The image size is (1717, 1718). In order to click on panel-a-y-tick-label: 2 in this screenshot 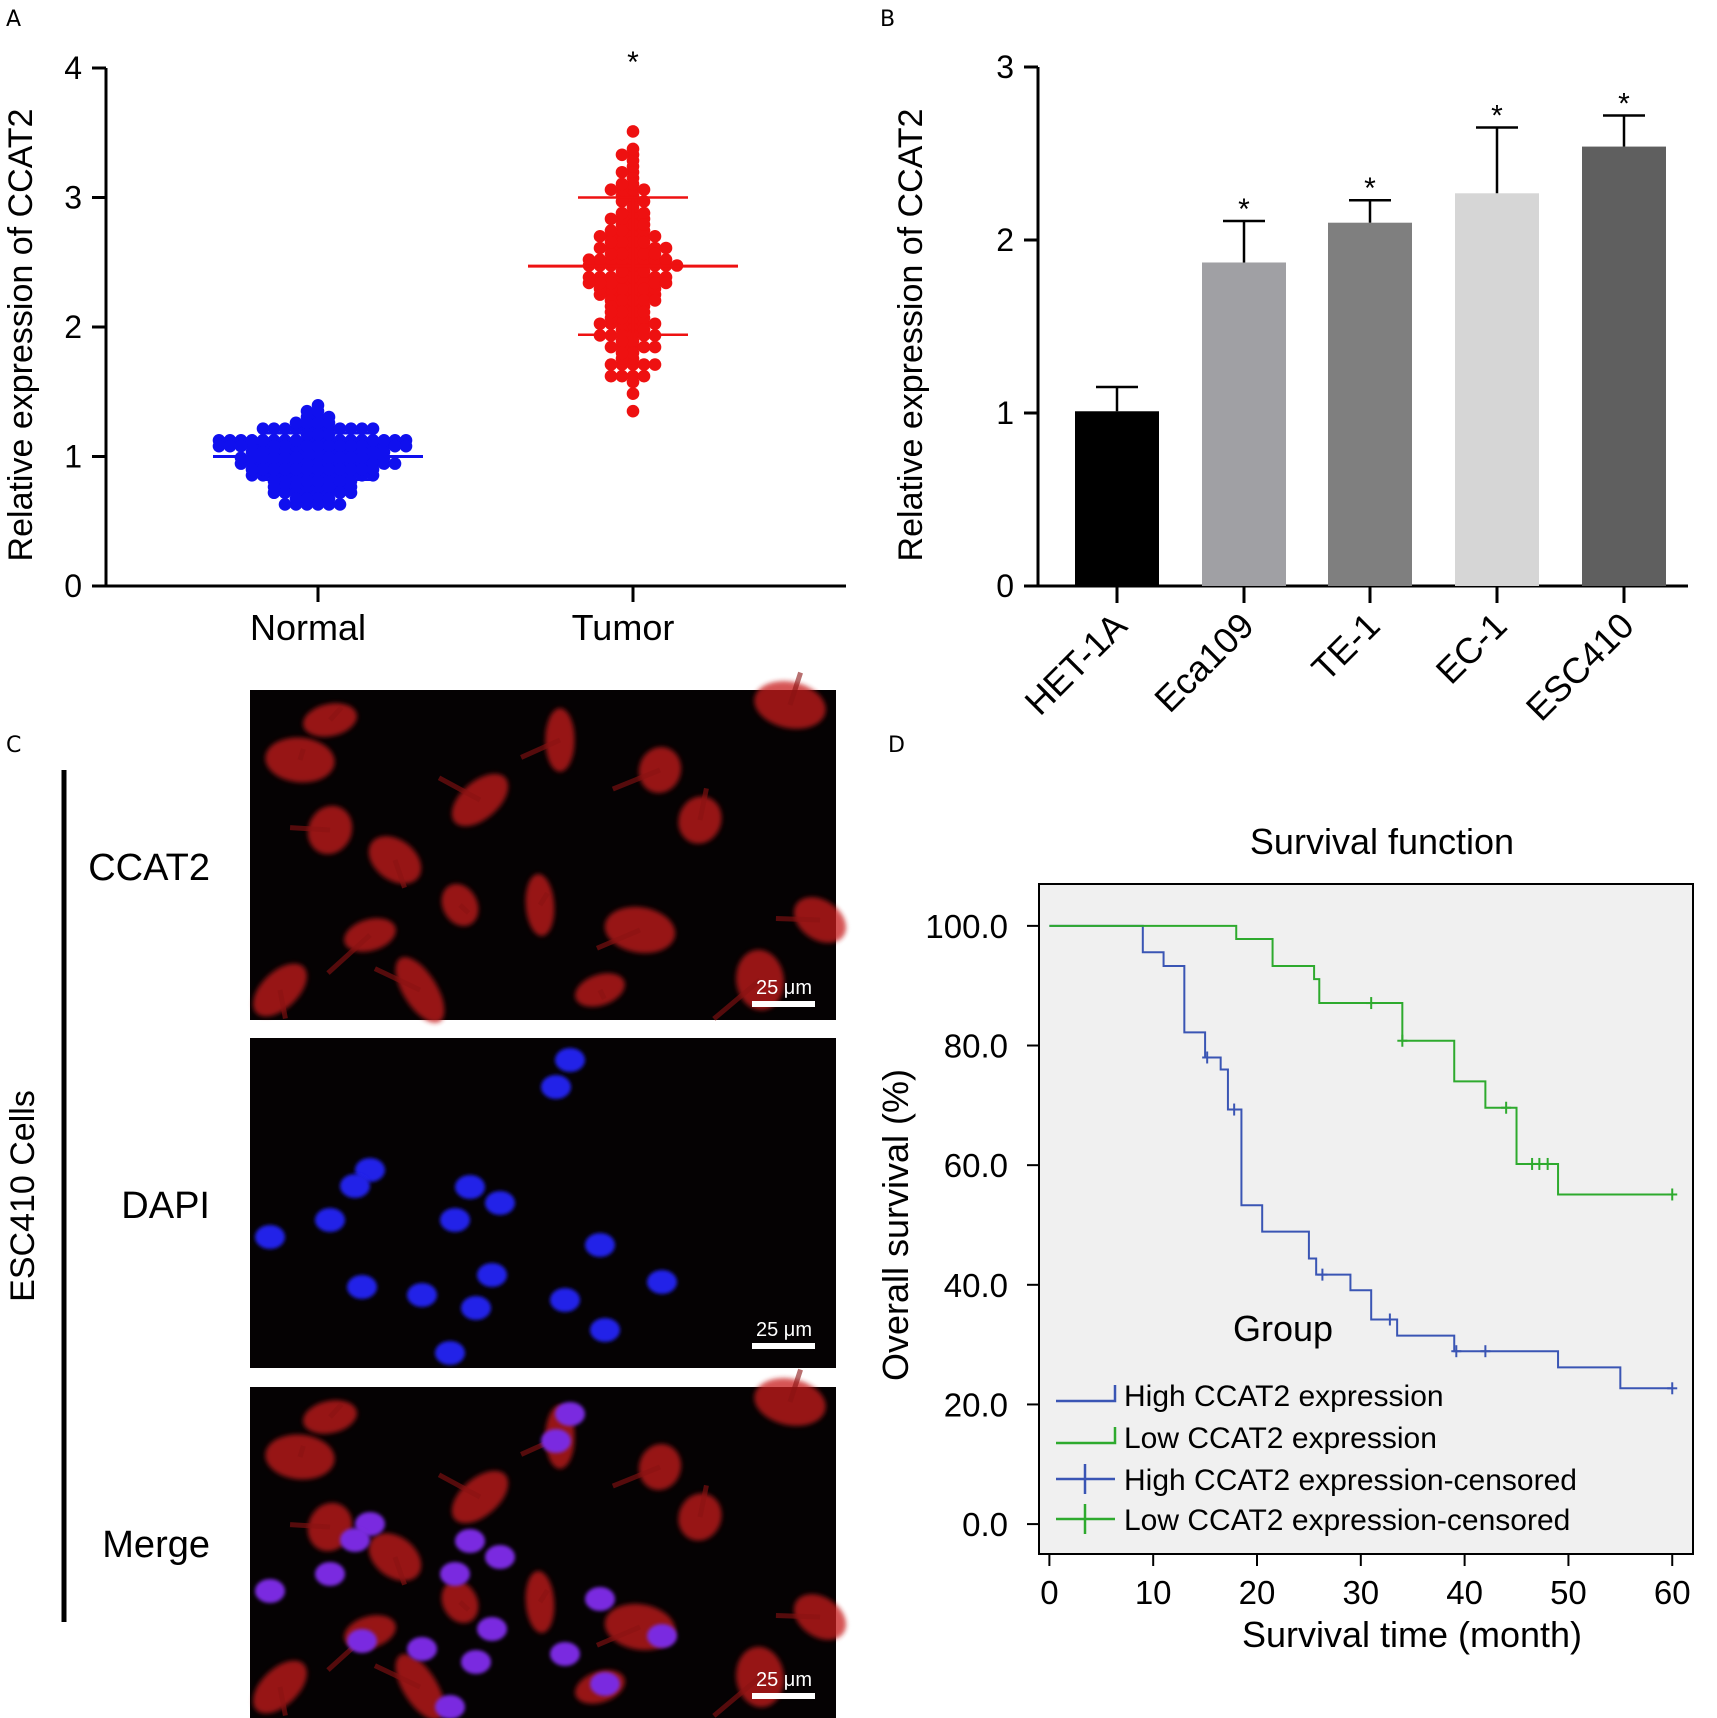, I will do `click(73, 327)`.